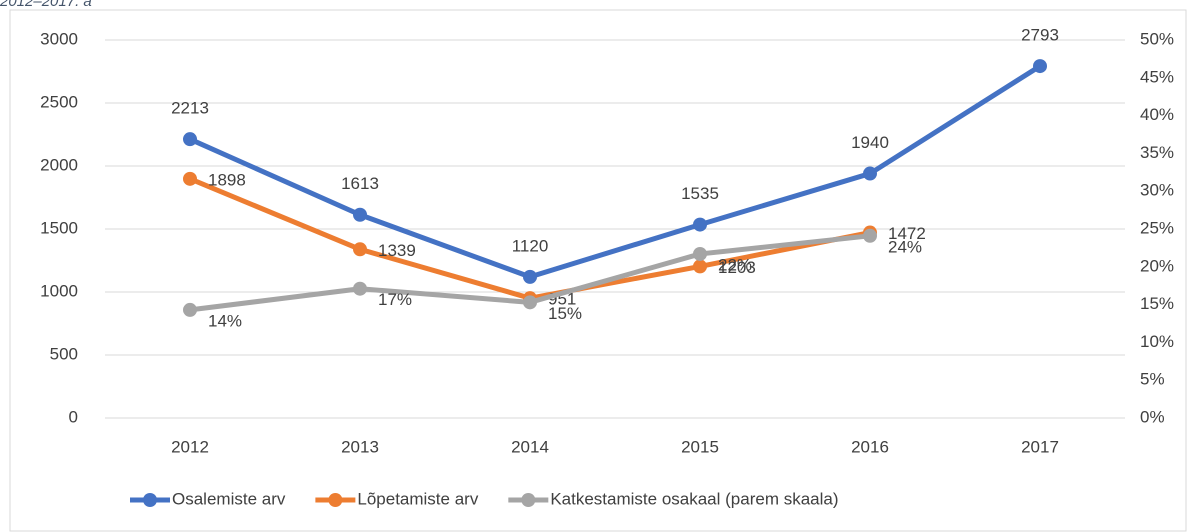  What do you see at coordinates (1152, 379) in the screenshot?
I see `y2-tick-label: 5%` at bounding box center [1152, 379].